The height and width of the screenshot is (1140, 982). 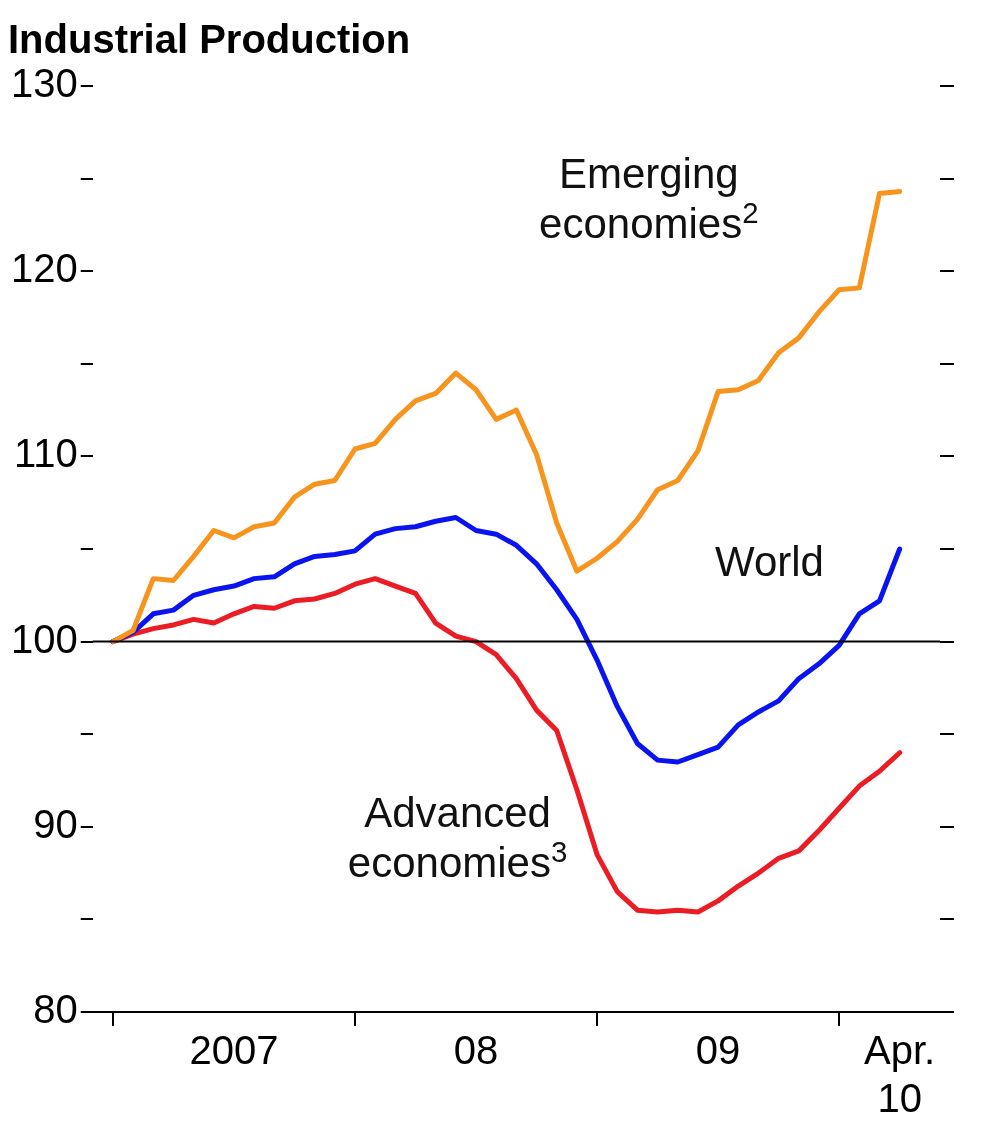 I want to click on y-tick-label: 80, so click(x=55, y=1009).